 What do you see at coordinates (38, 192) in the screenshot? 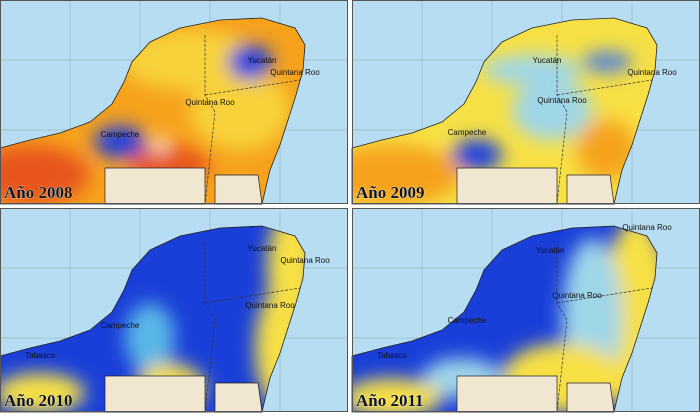
I see `year-label: Año 2008` at bounding box center [38, 192].